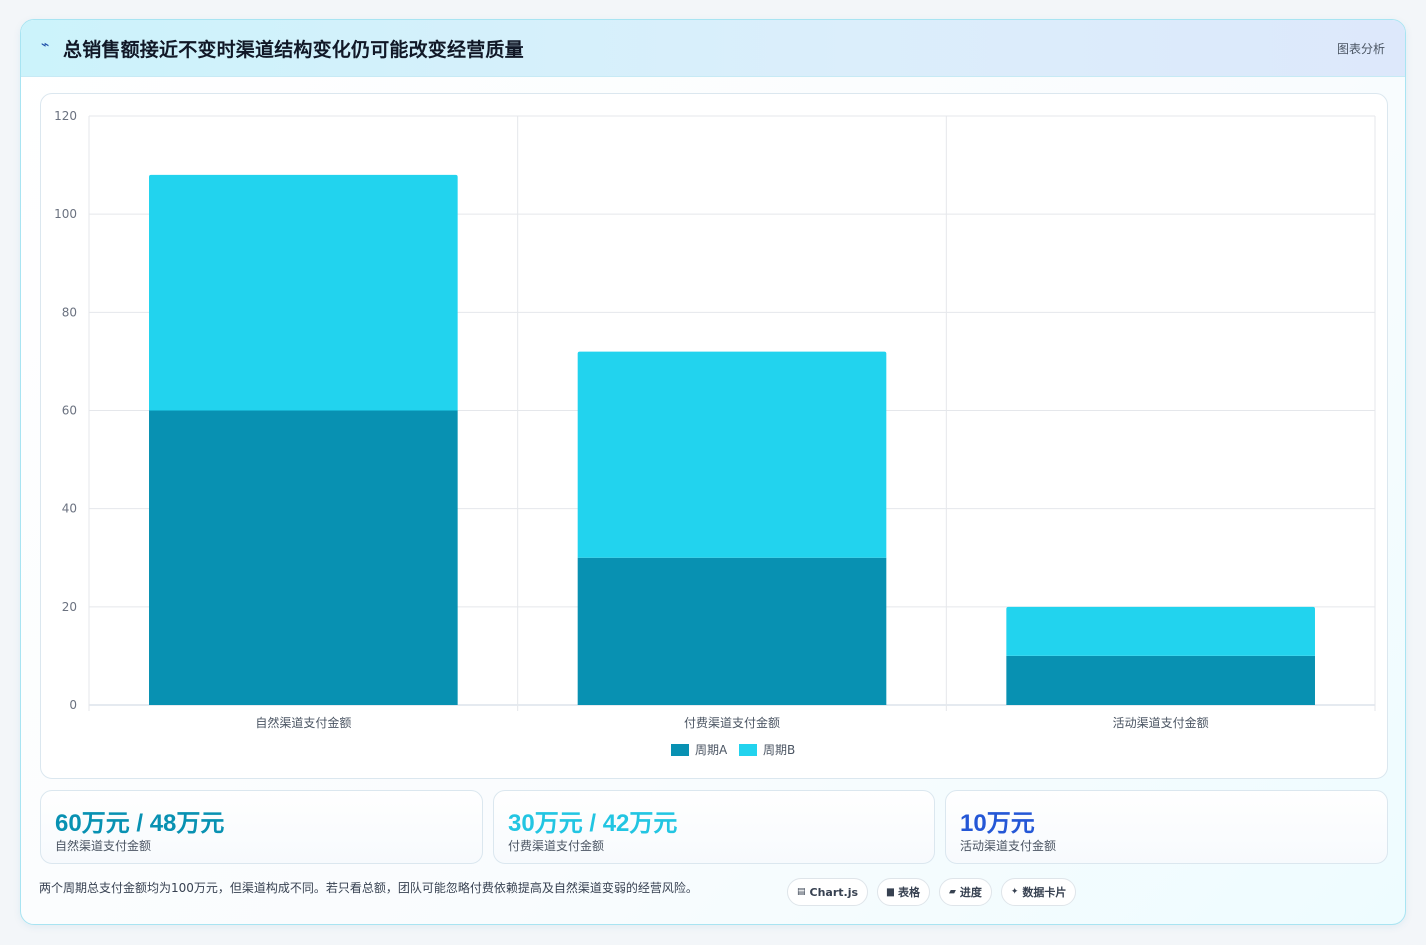 This screenshot has height=945, width=1426. I want to click on chip-chartjs: ▤ Chart.js, so click(828, 892).